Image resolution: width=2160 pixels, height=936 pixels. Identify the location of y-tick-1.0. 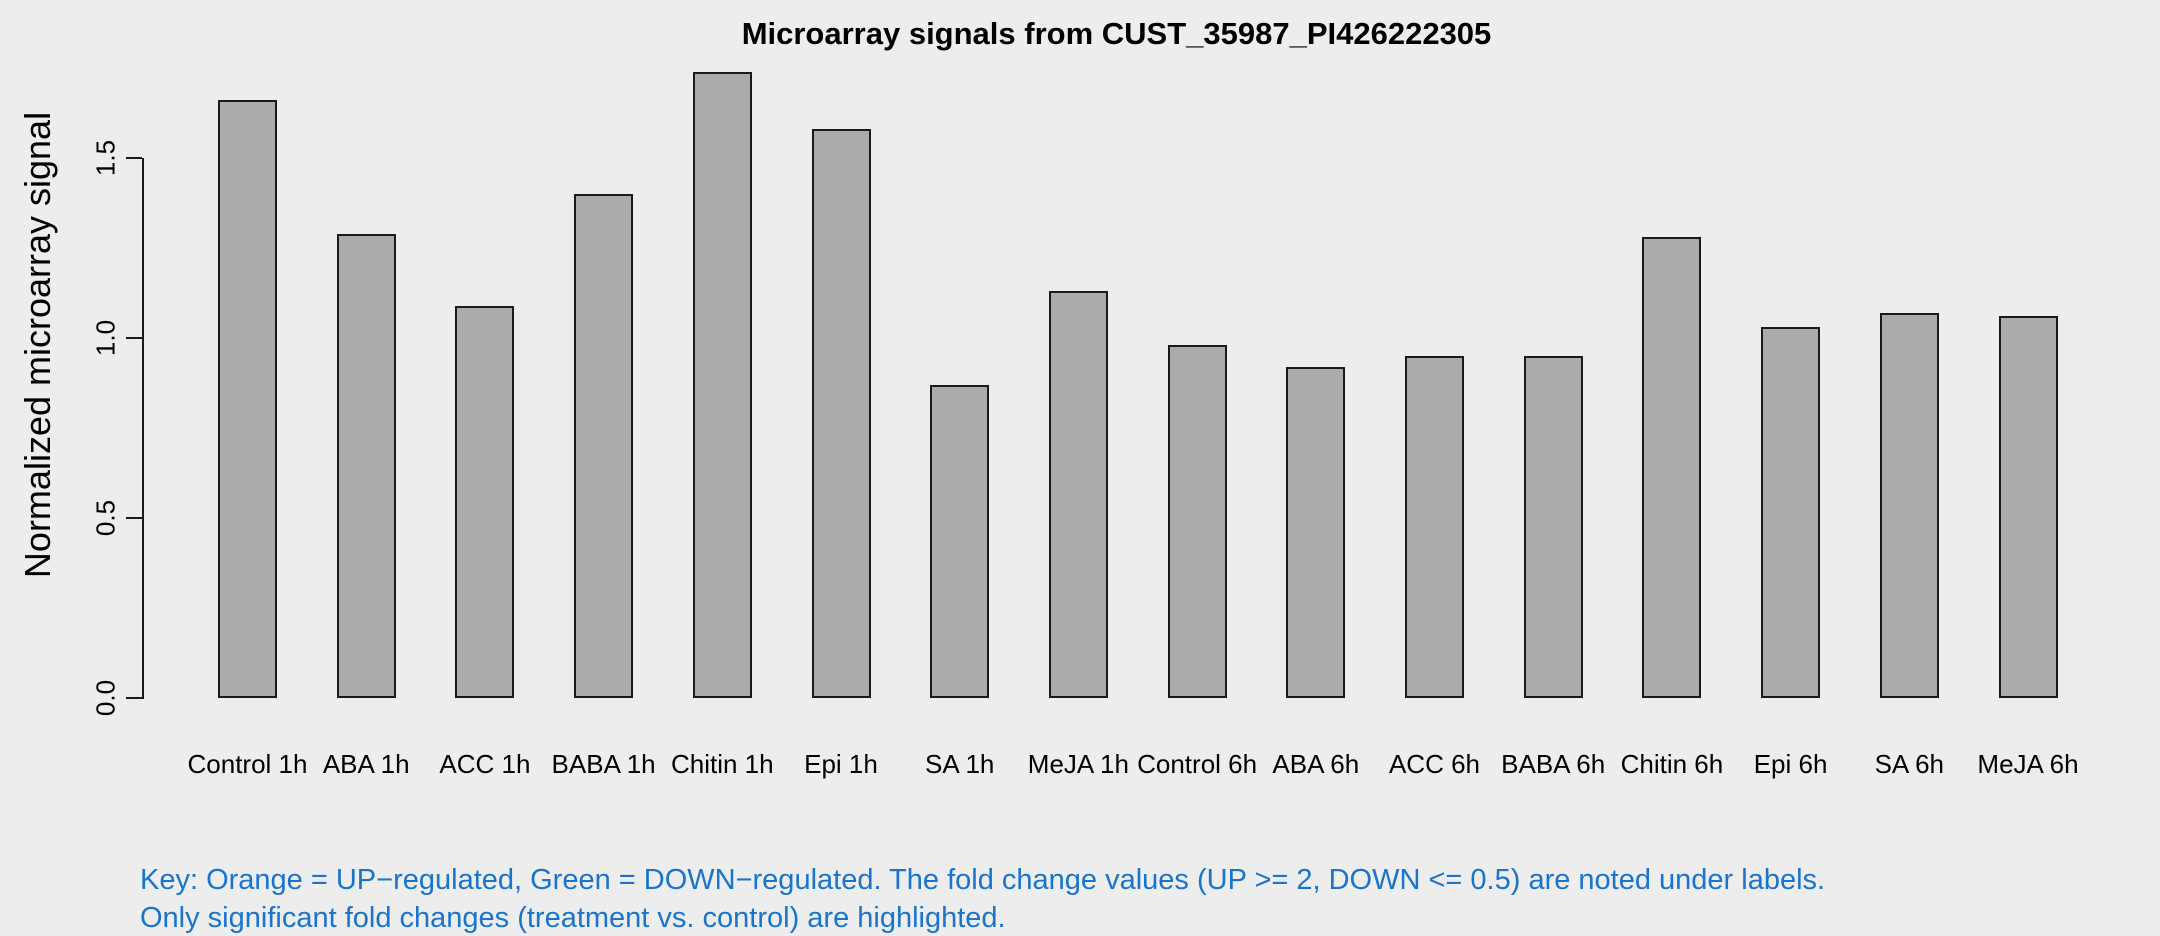
(134, 338).